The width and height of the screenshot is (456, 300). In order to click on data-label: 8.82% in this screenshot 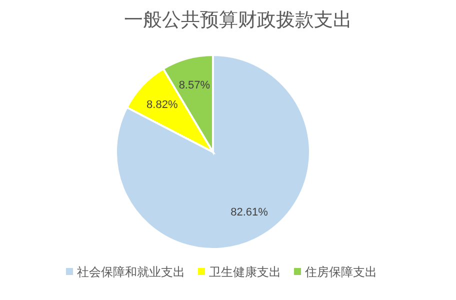, I will do `click(162, 105)`.